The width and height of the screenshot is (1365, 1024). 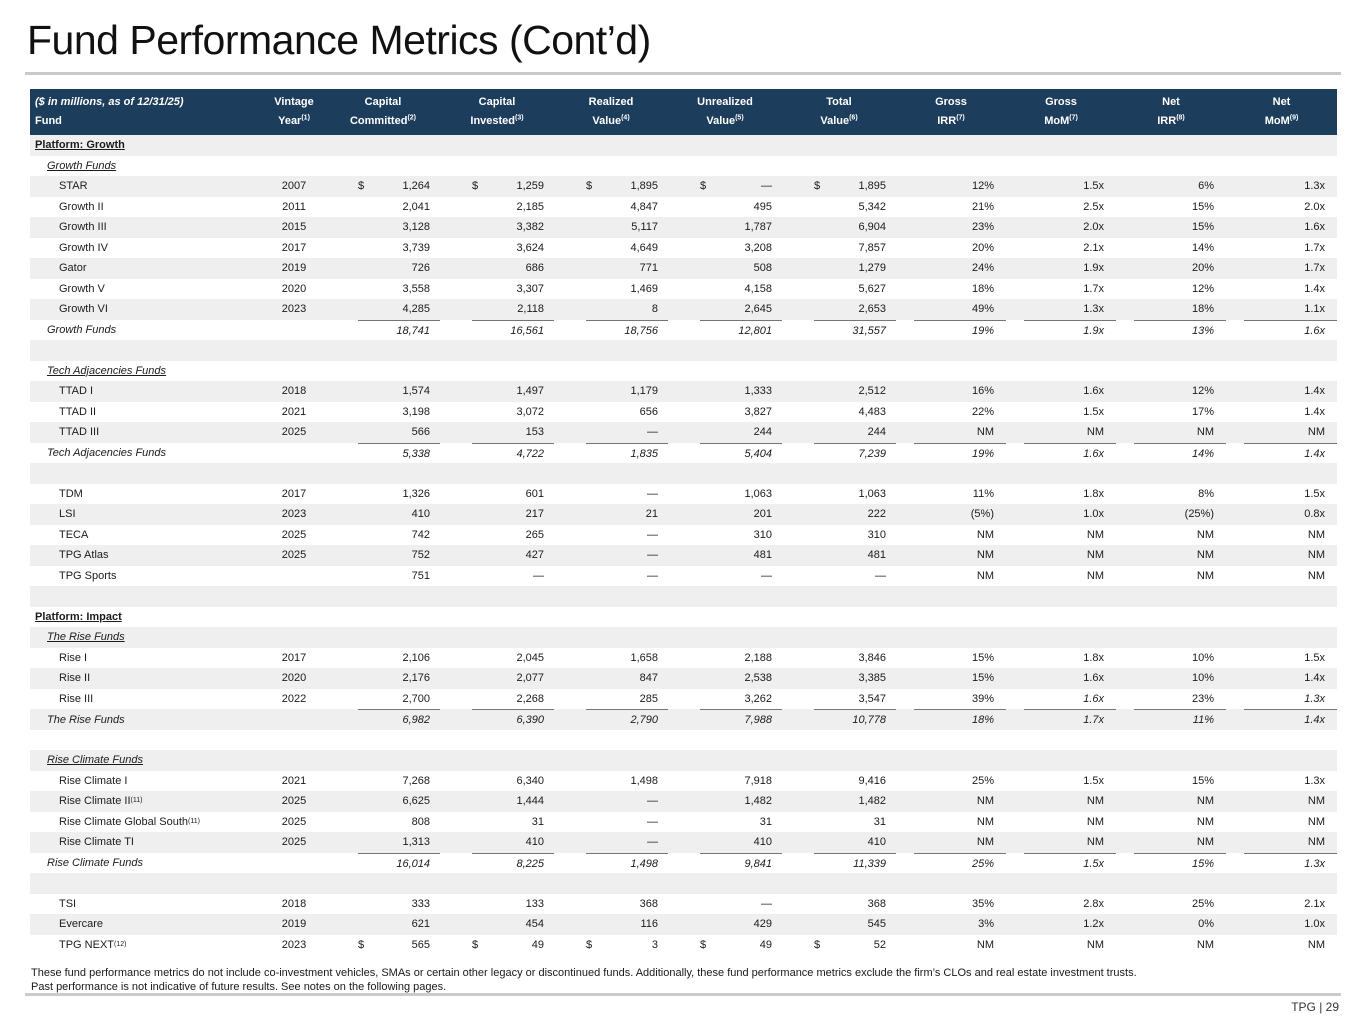 I want to click on footnote-ref: (8), so click(x=1180, y=118).